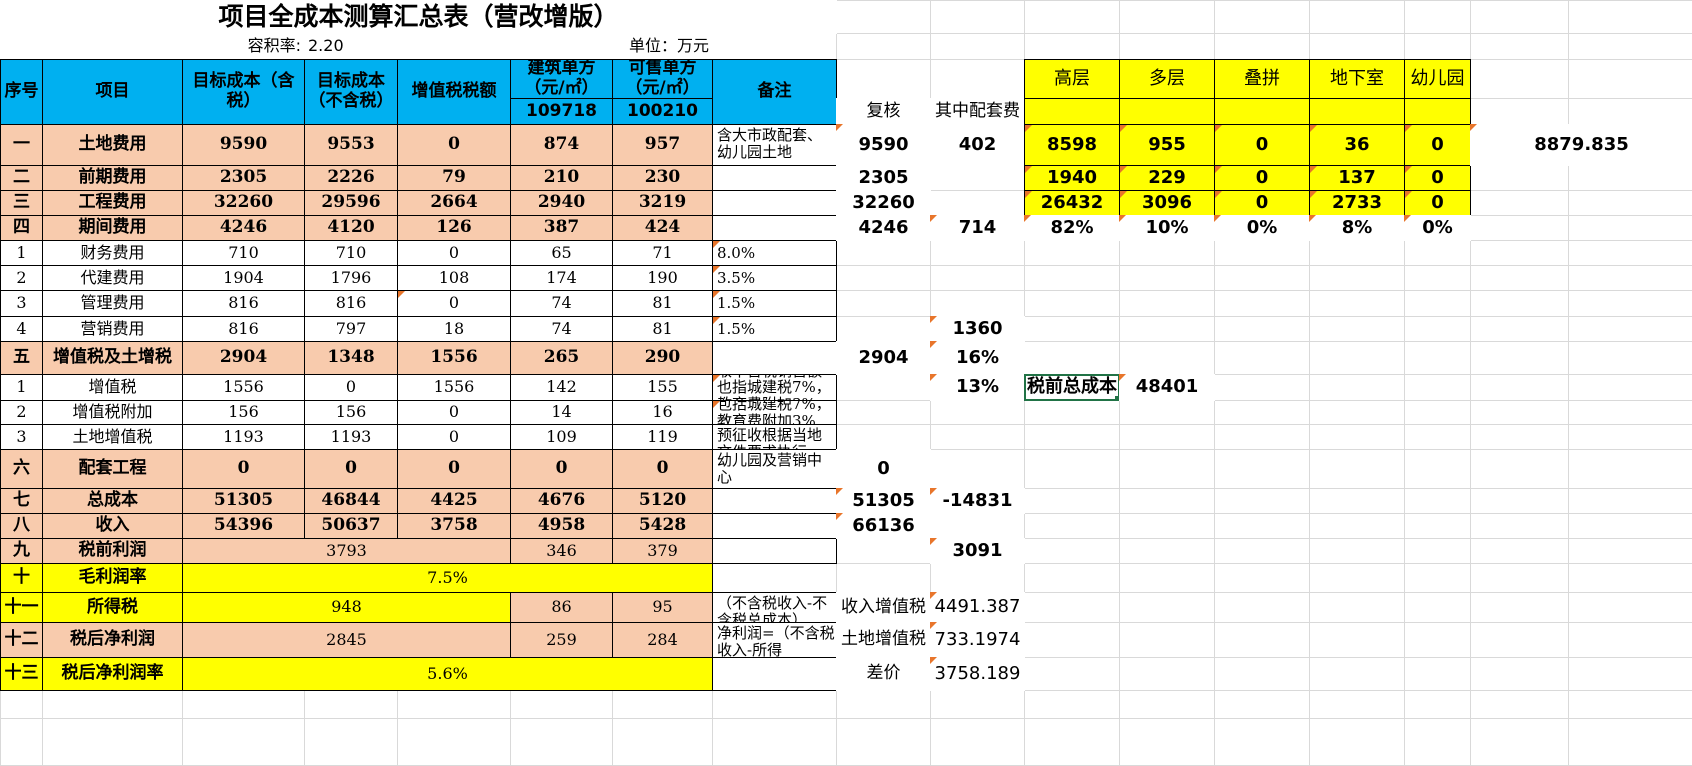  I want to click on type-eng: 3096, so click(1167, 203).